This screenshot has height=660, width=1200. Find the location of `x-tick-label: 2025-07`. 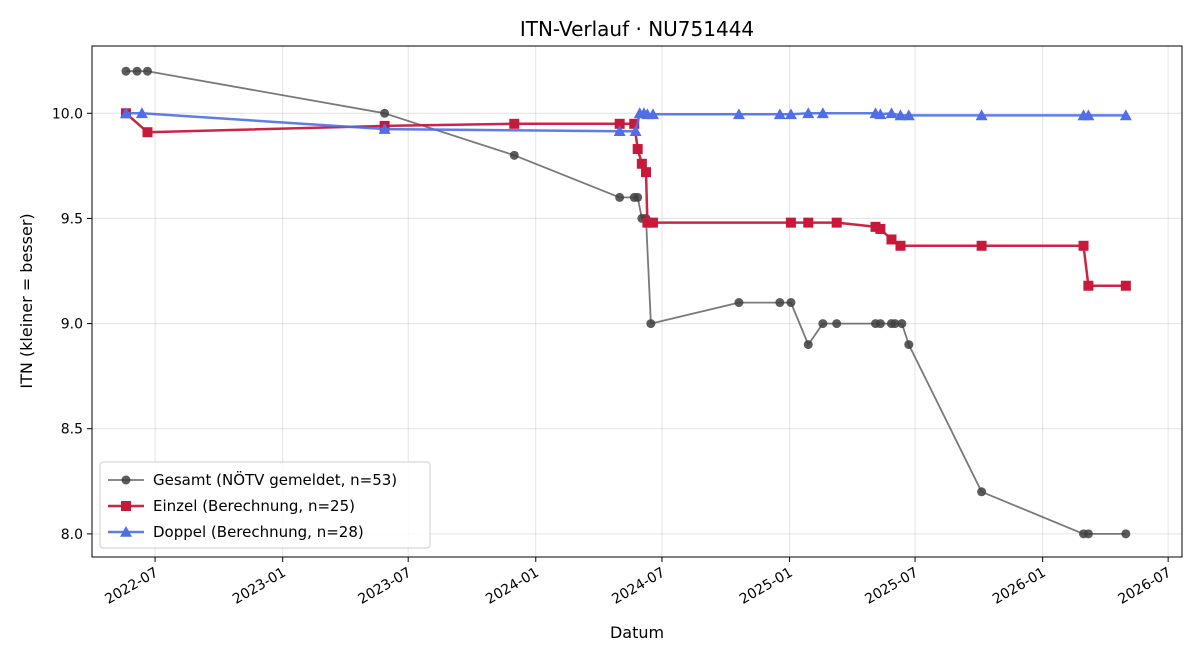

x-tick-label: 2025-07 is located at coordinates (891, 586).